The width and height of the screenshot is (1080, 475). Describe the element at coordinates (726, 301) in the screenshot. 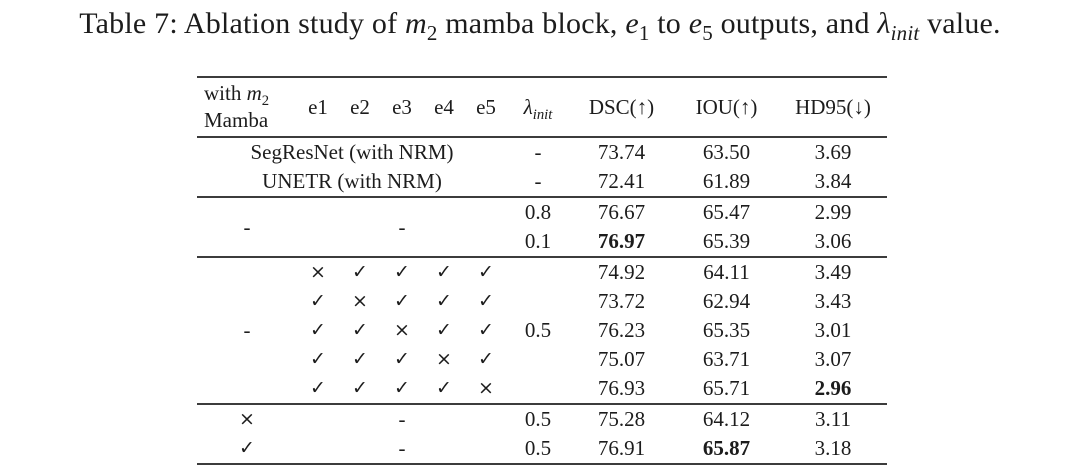

I see `iou-value-cell: 62.94` at that location.